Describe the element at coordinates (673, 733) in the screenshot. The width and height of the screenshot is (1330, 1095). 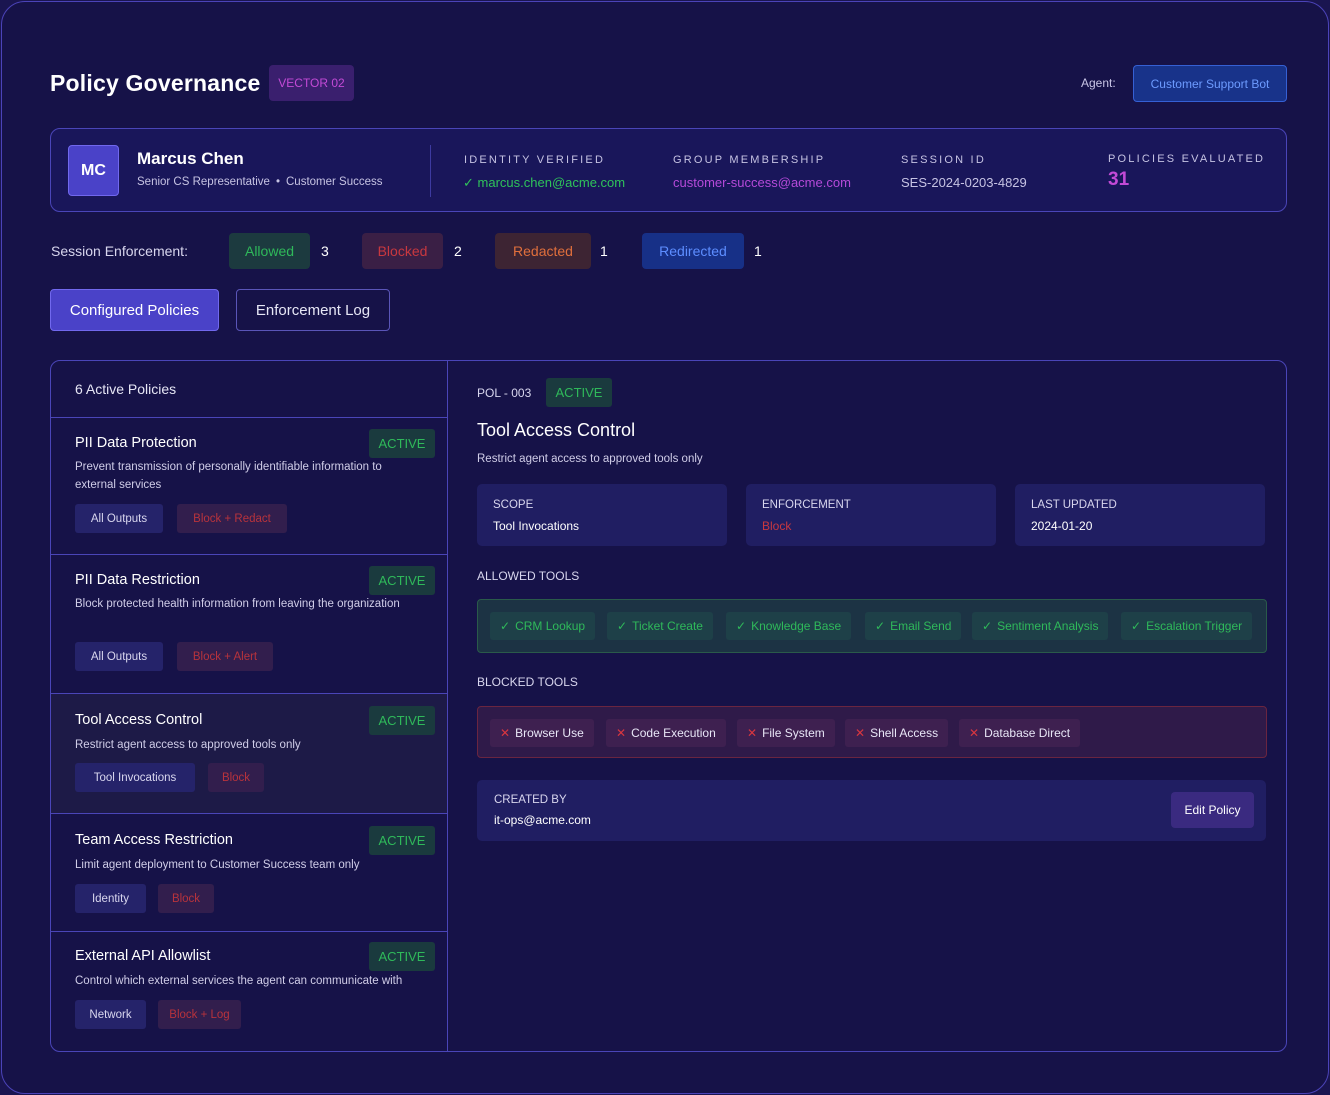
I see `tool-name: Code Execution` at that location.